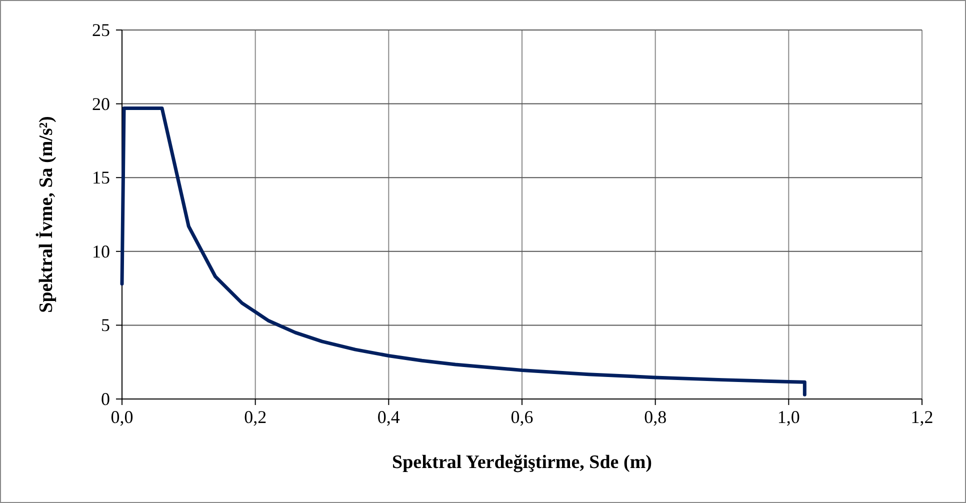 This screenshot has width=966, height=503. What do you see at coordinates (101, 104) in the screenshot?
I see `y-tick-label: 20` at bounding box center [101, 104].